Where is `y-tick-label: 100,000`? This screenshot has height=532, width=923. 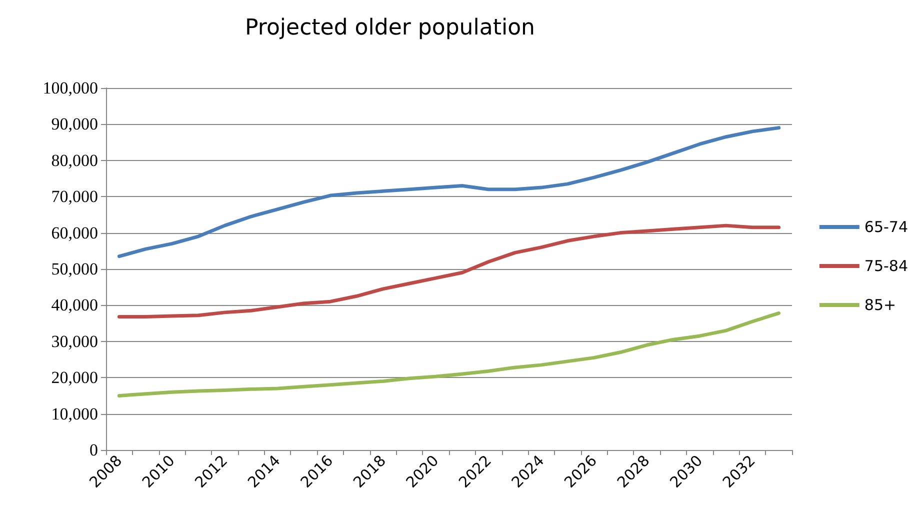
y-tick-label: 100,000 is located at coordinates (70, 88).